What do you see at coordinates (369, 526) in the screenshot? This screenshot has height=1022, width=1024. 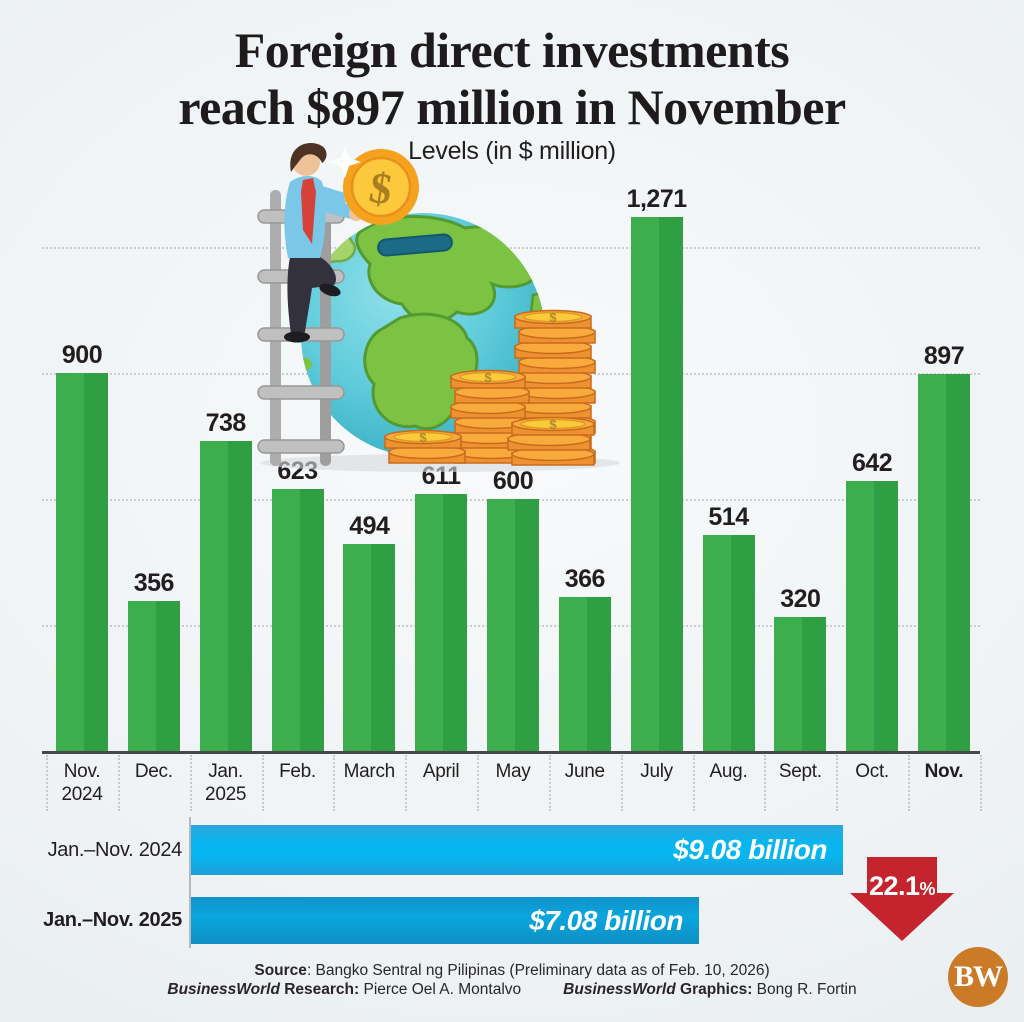 I see `bar-value-label: 494` at bounding box center [369, 526].